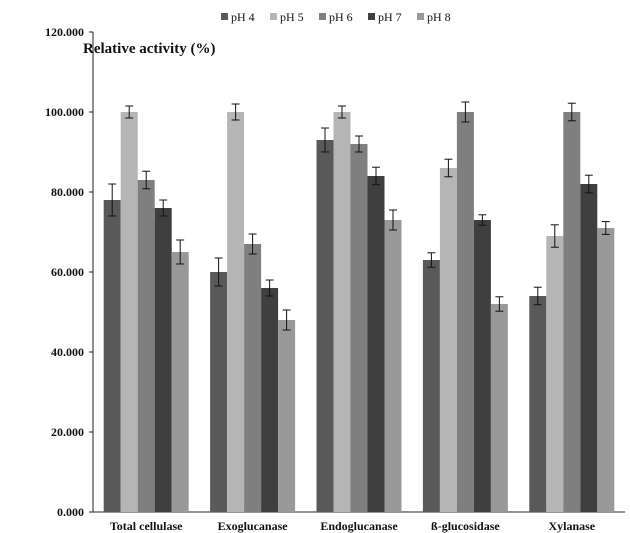  I want to click on y-tick-label: 0.000, so click(70, 512).